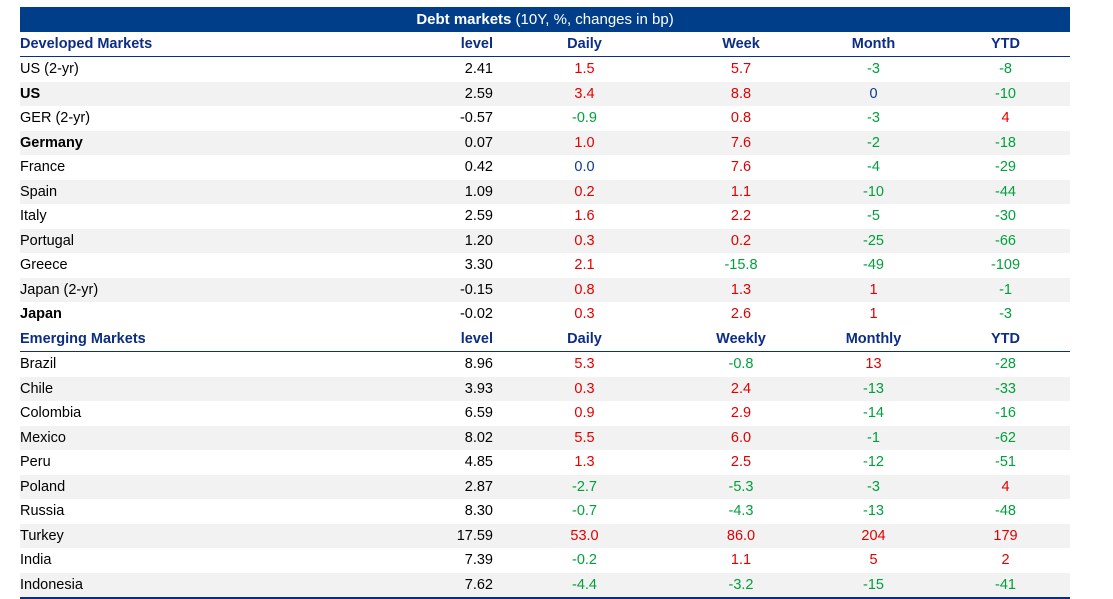 The height and width of the screenshot is (599, 1113). I want to click on title-rest: (10Y, %, changes in bp), so click(592, 19).